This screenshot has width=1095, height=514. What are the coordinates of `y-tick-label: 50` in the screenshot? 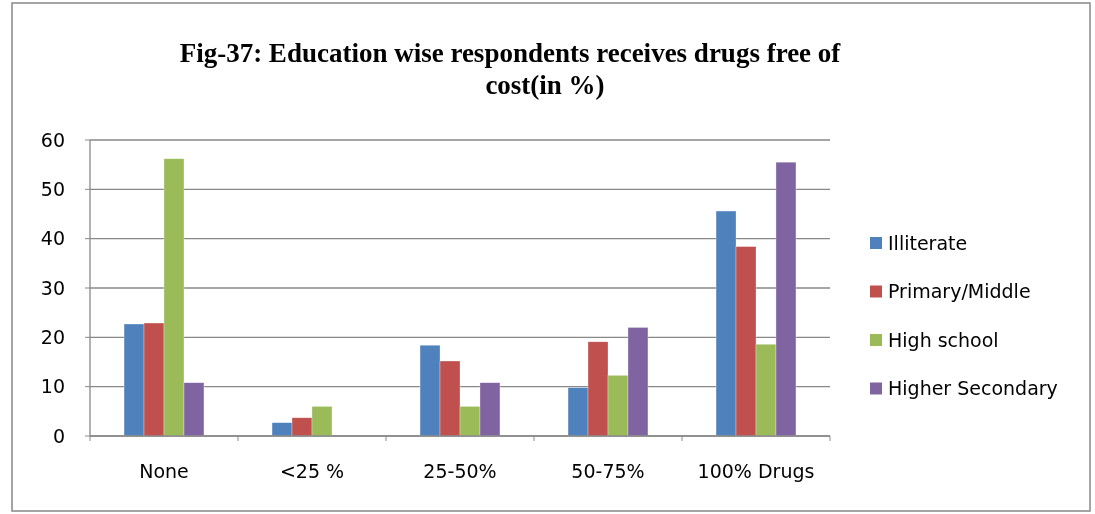 It's located at (52, 188).